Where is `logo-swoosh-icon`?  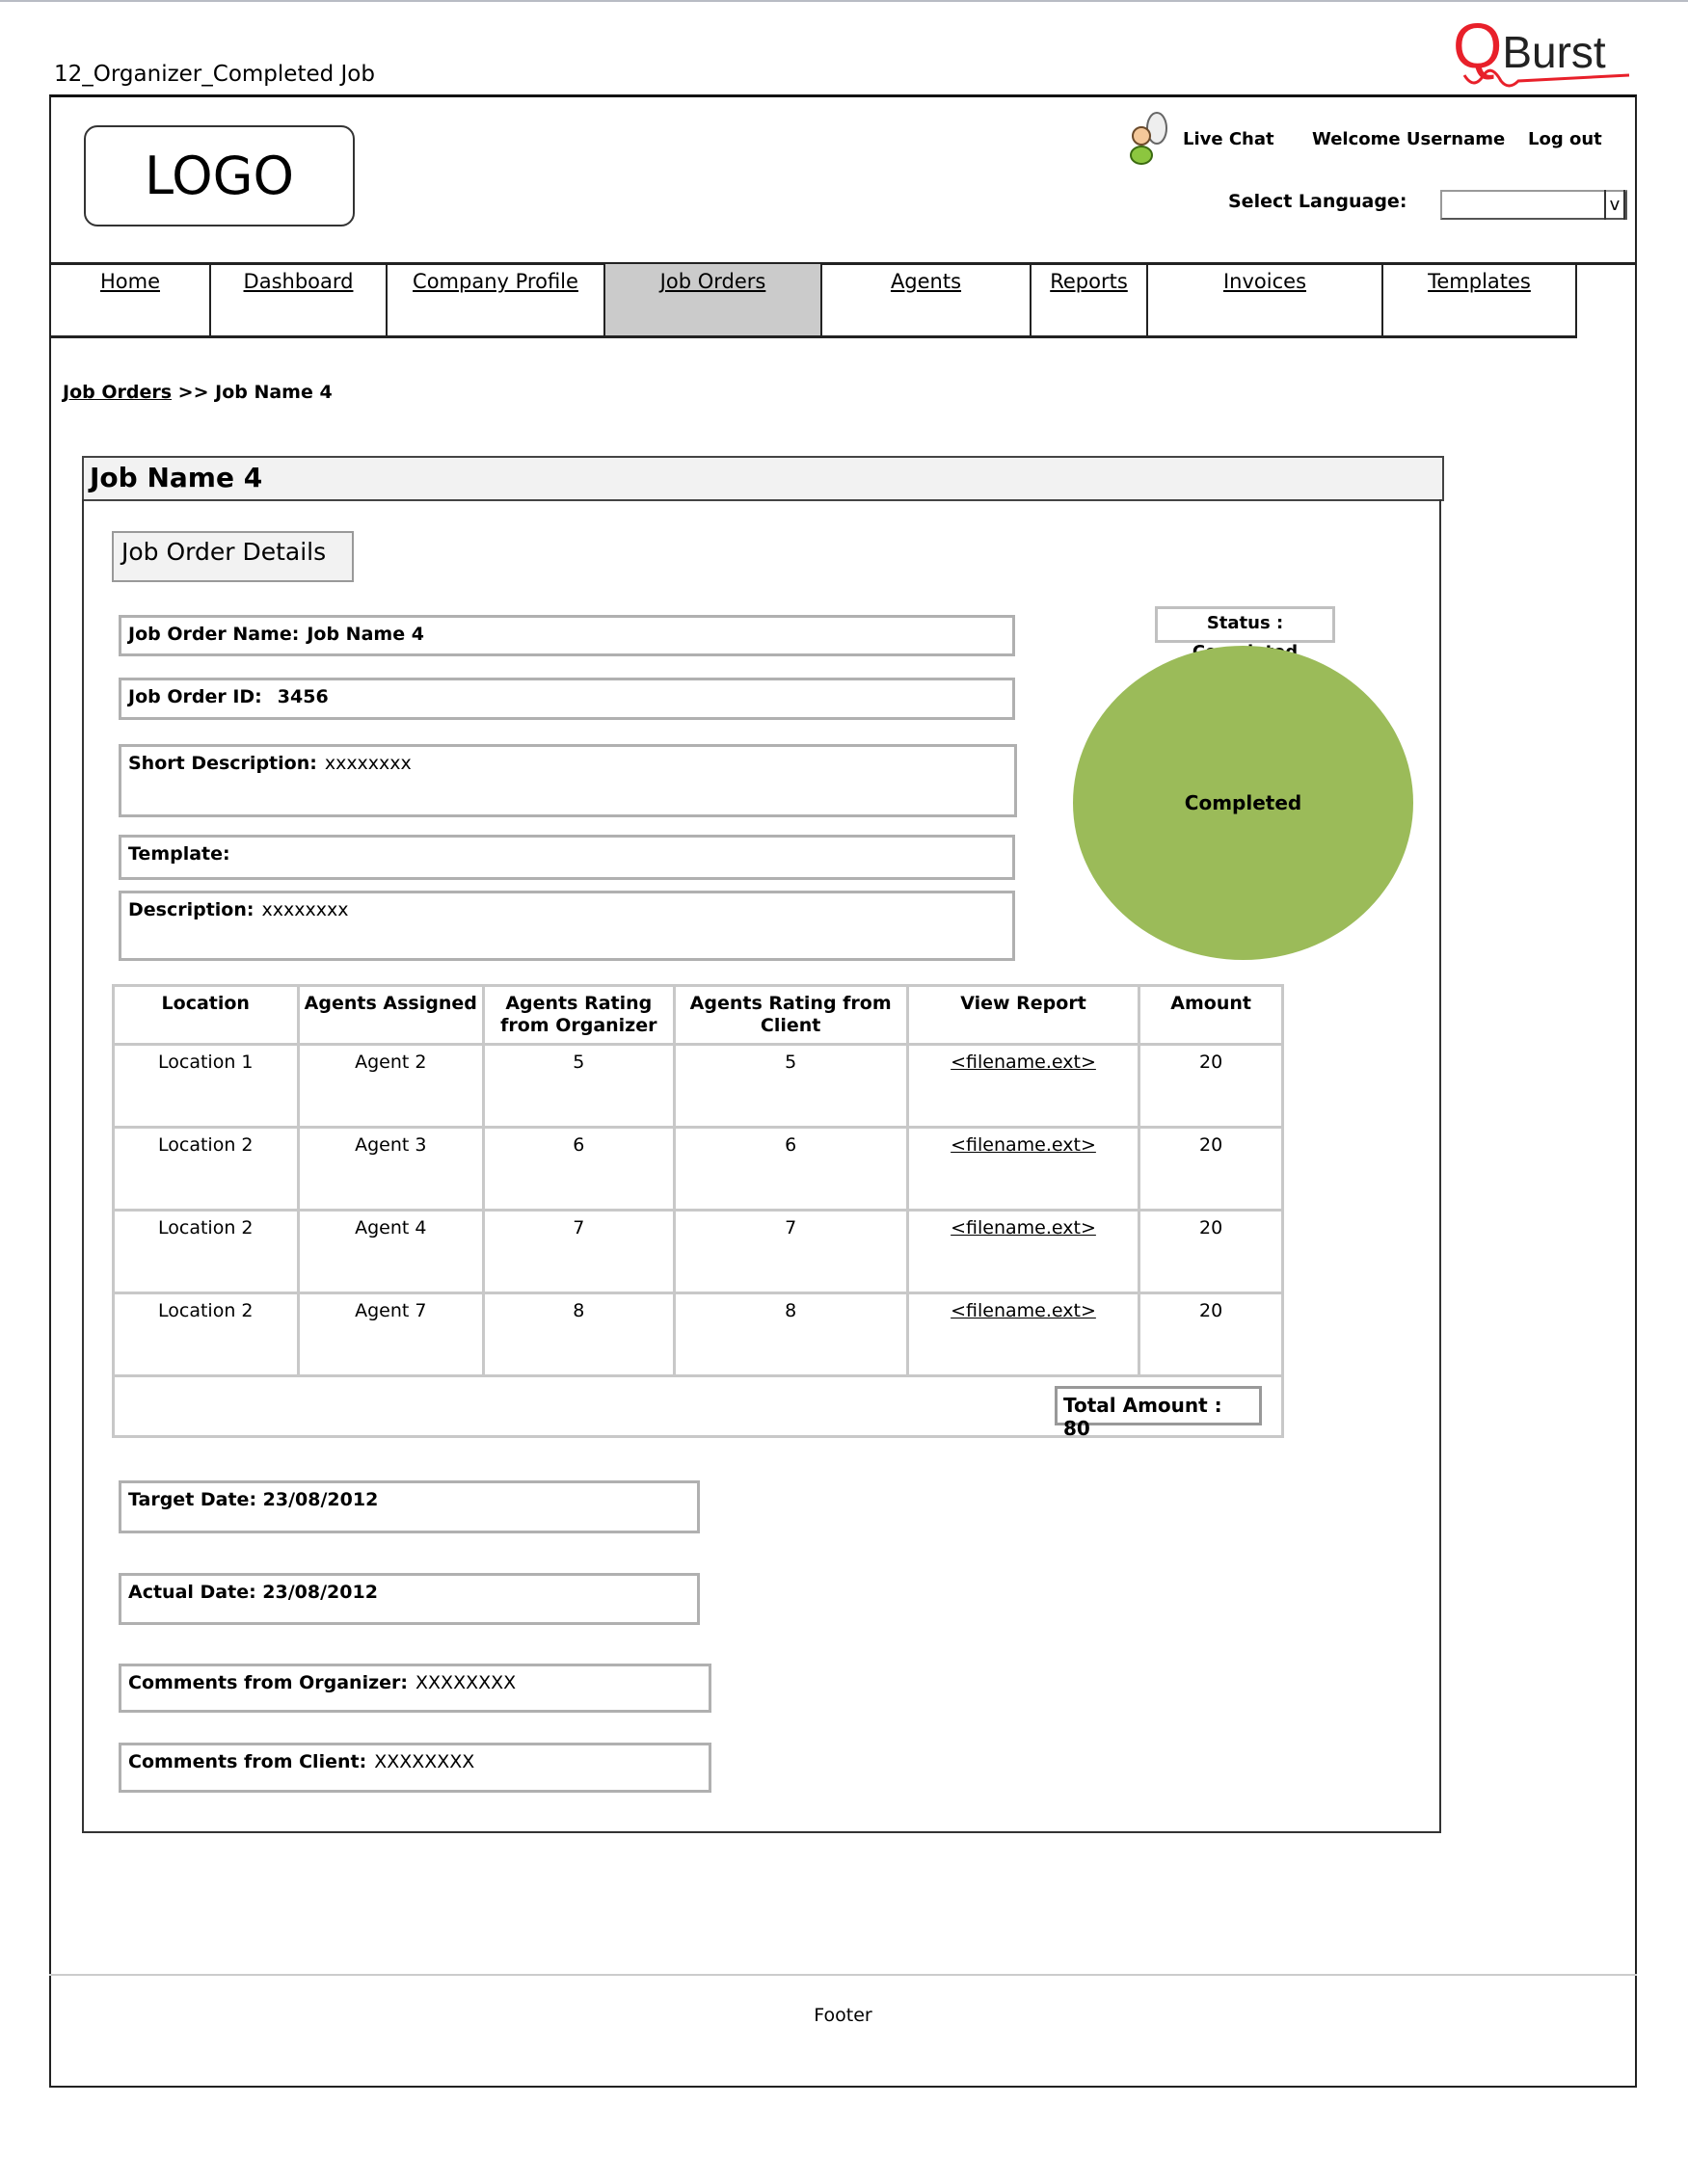 logo-swoosh-icon is located at coordinates (1546, 78).